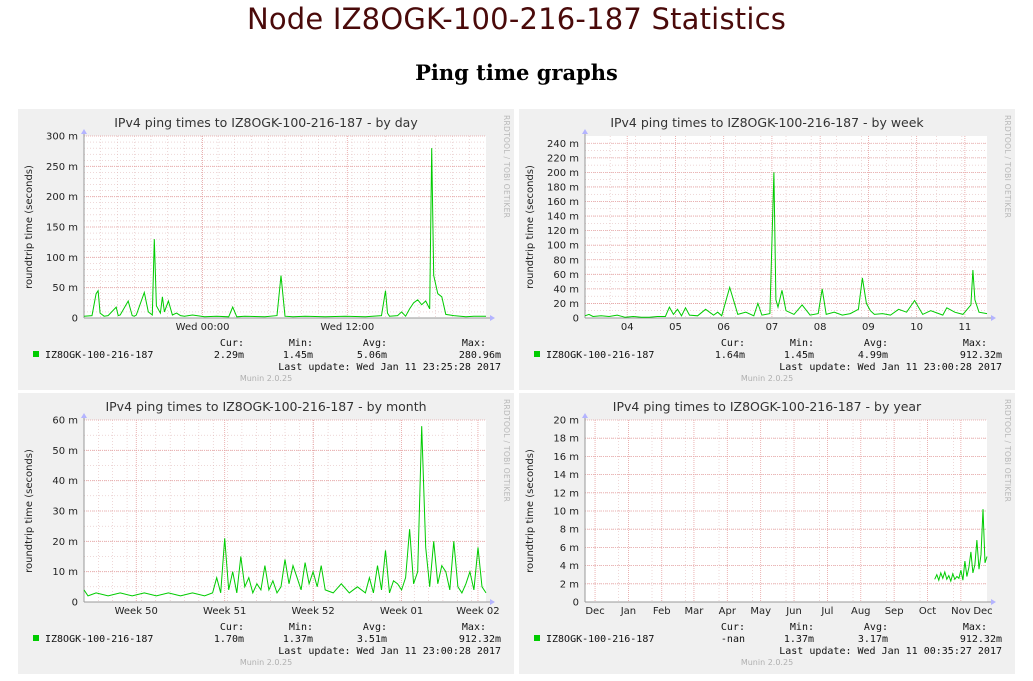 The width and height of the screenshot is (1033, 681). Describe the element at coordinates (566, 439) in the screenshot. I see `y-tick-label: 18 m` at that location.